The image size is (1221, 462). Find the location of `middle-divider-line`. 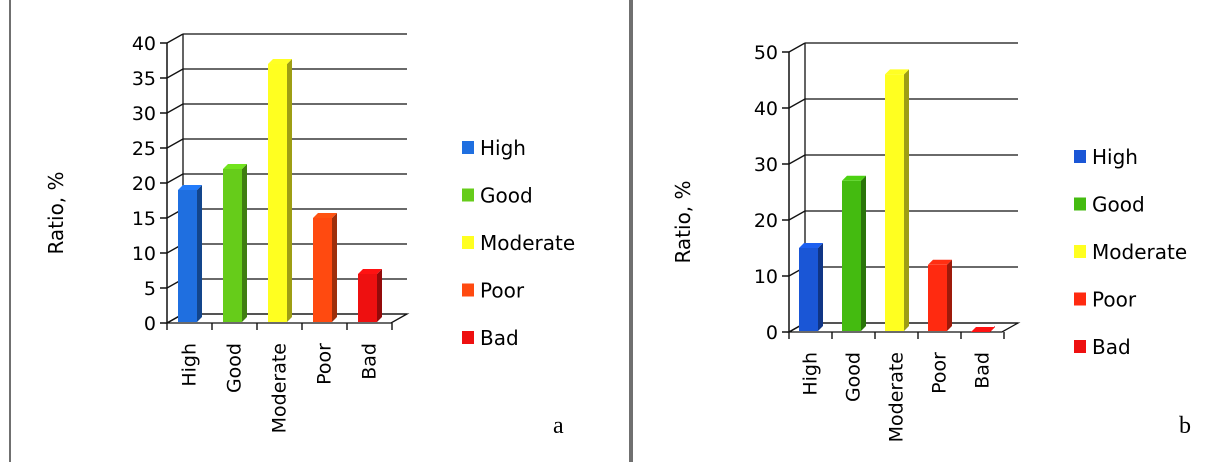

middle-divider-line is located at coordinates (631, 231).